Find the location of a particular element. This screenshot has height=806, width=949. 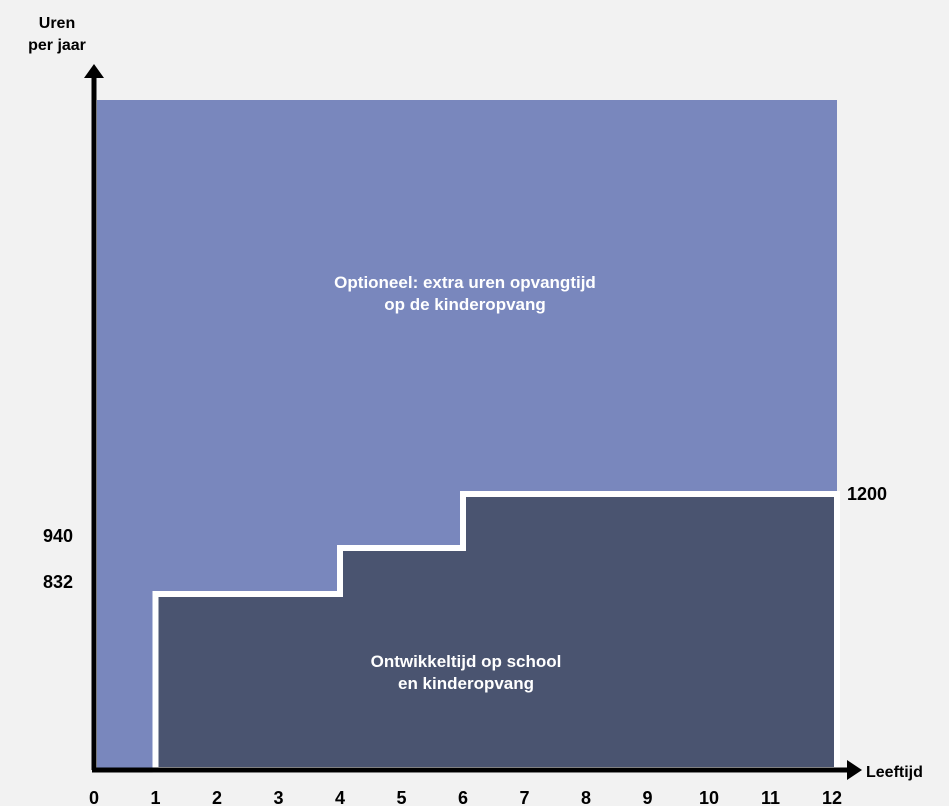

optional-area-label-line2: op de kinderopvang is located at coordinates (465, 304).